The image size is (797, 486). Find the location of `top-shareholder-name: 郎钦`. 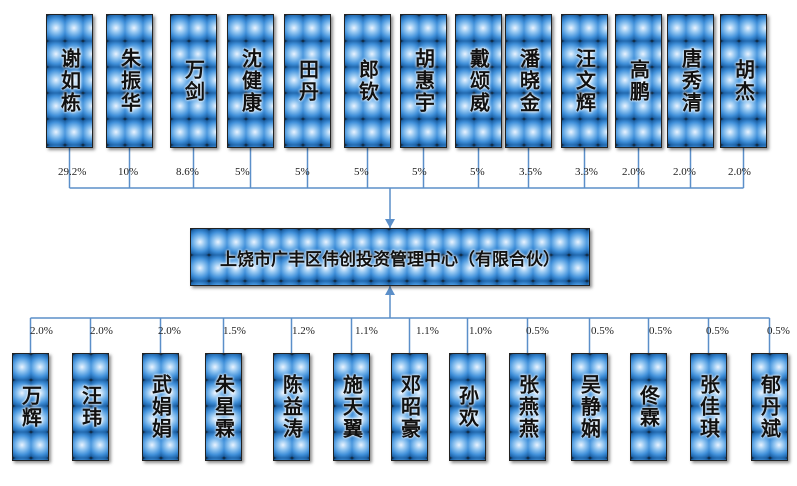

top-shareholder-name: 郎钦 is located at coordinates (367, 81).